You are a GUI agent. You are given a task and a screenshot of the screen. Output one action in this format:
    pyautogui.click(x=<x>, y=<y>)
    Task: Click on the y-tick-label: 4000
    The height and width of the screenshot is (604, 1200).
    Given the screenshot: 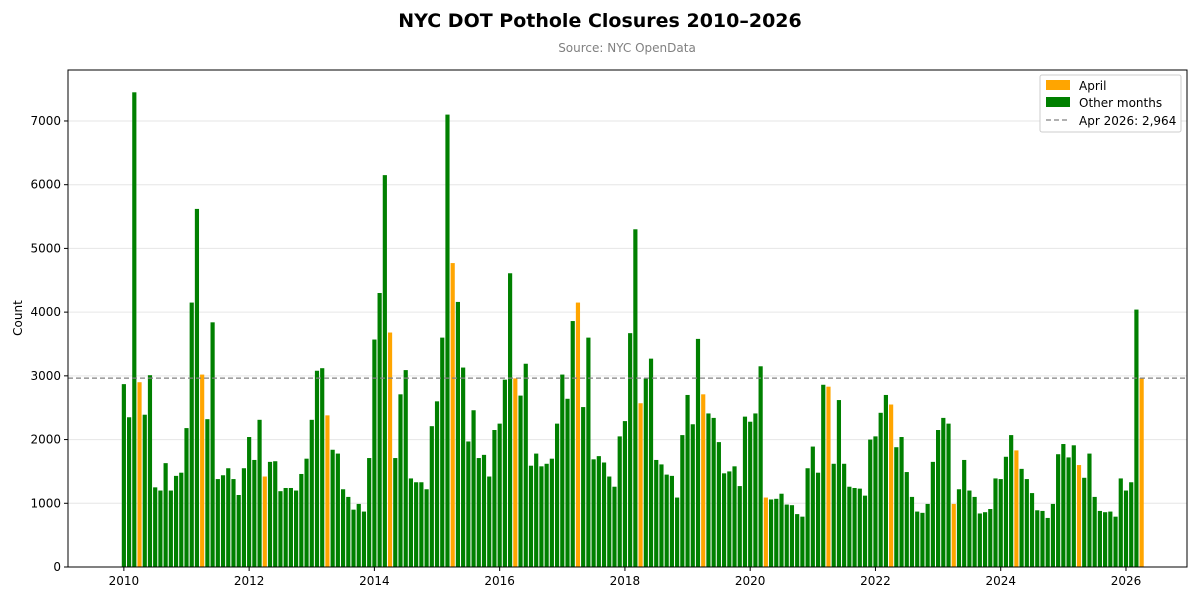 What is the action you would take?
    pyautogui.click(x=45, y=312)
    